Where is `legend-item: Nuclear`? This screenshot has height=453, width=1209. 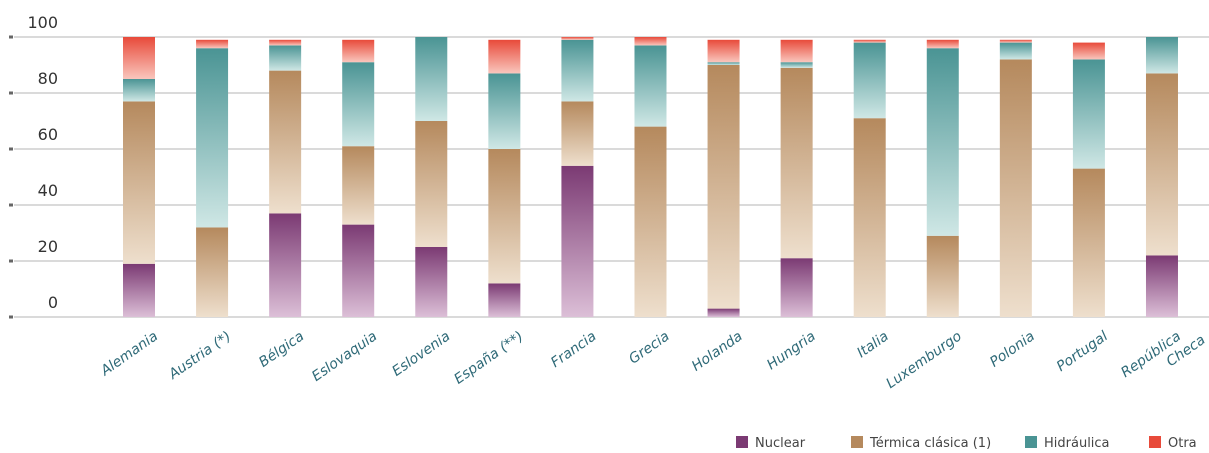 legend-item: Nuclear is located at coordinates (771, 443).